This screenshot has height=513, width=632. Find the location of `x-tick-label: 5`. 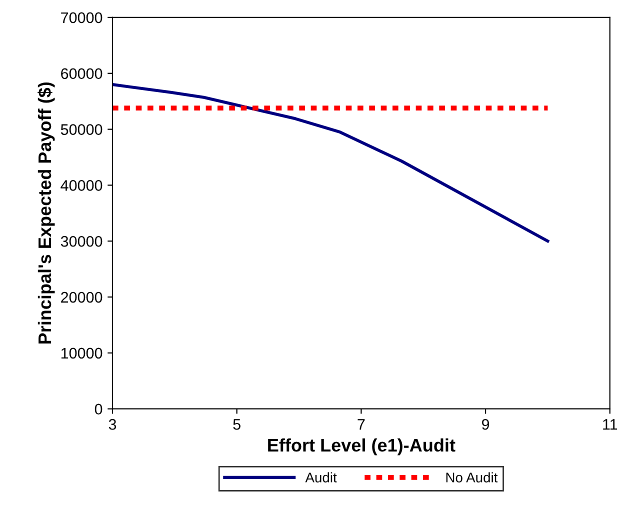

x-tick-label: 5 is located at coordinates (236, 424).